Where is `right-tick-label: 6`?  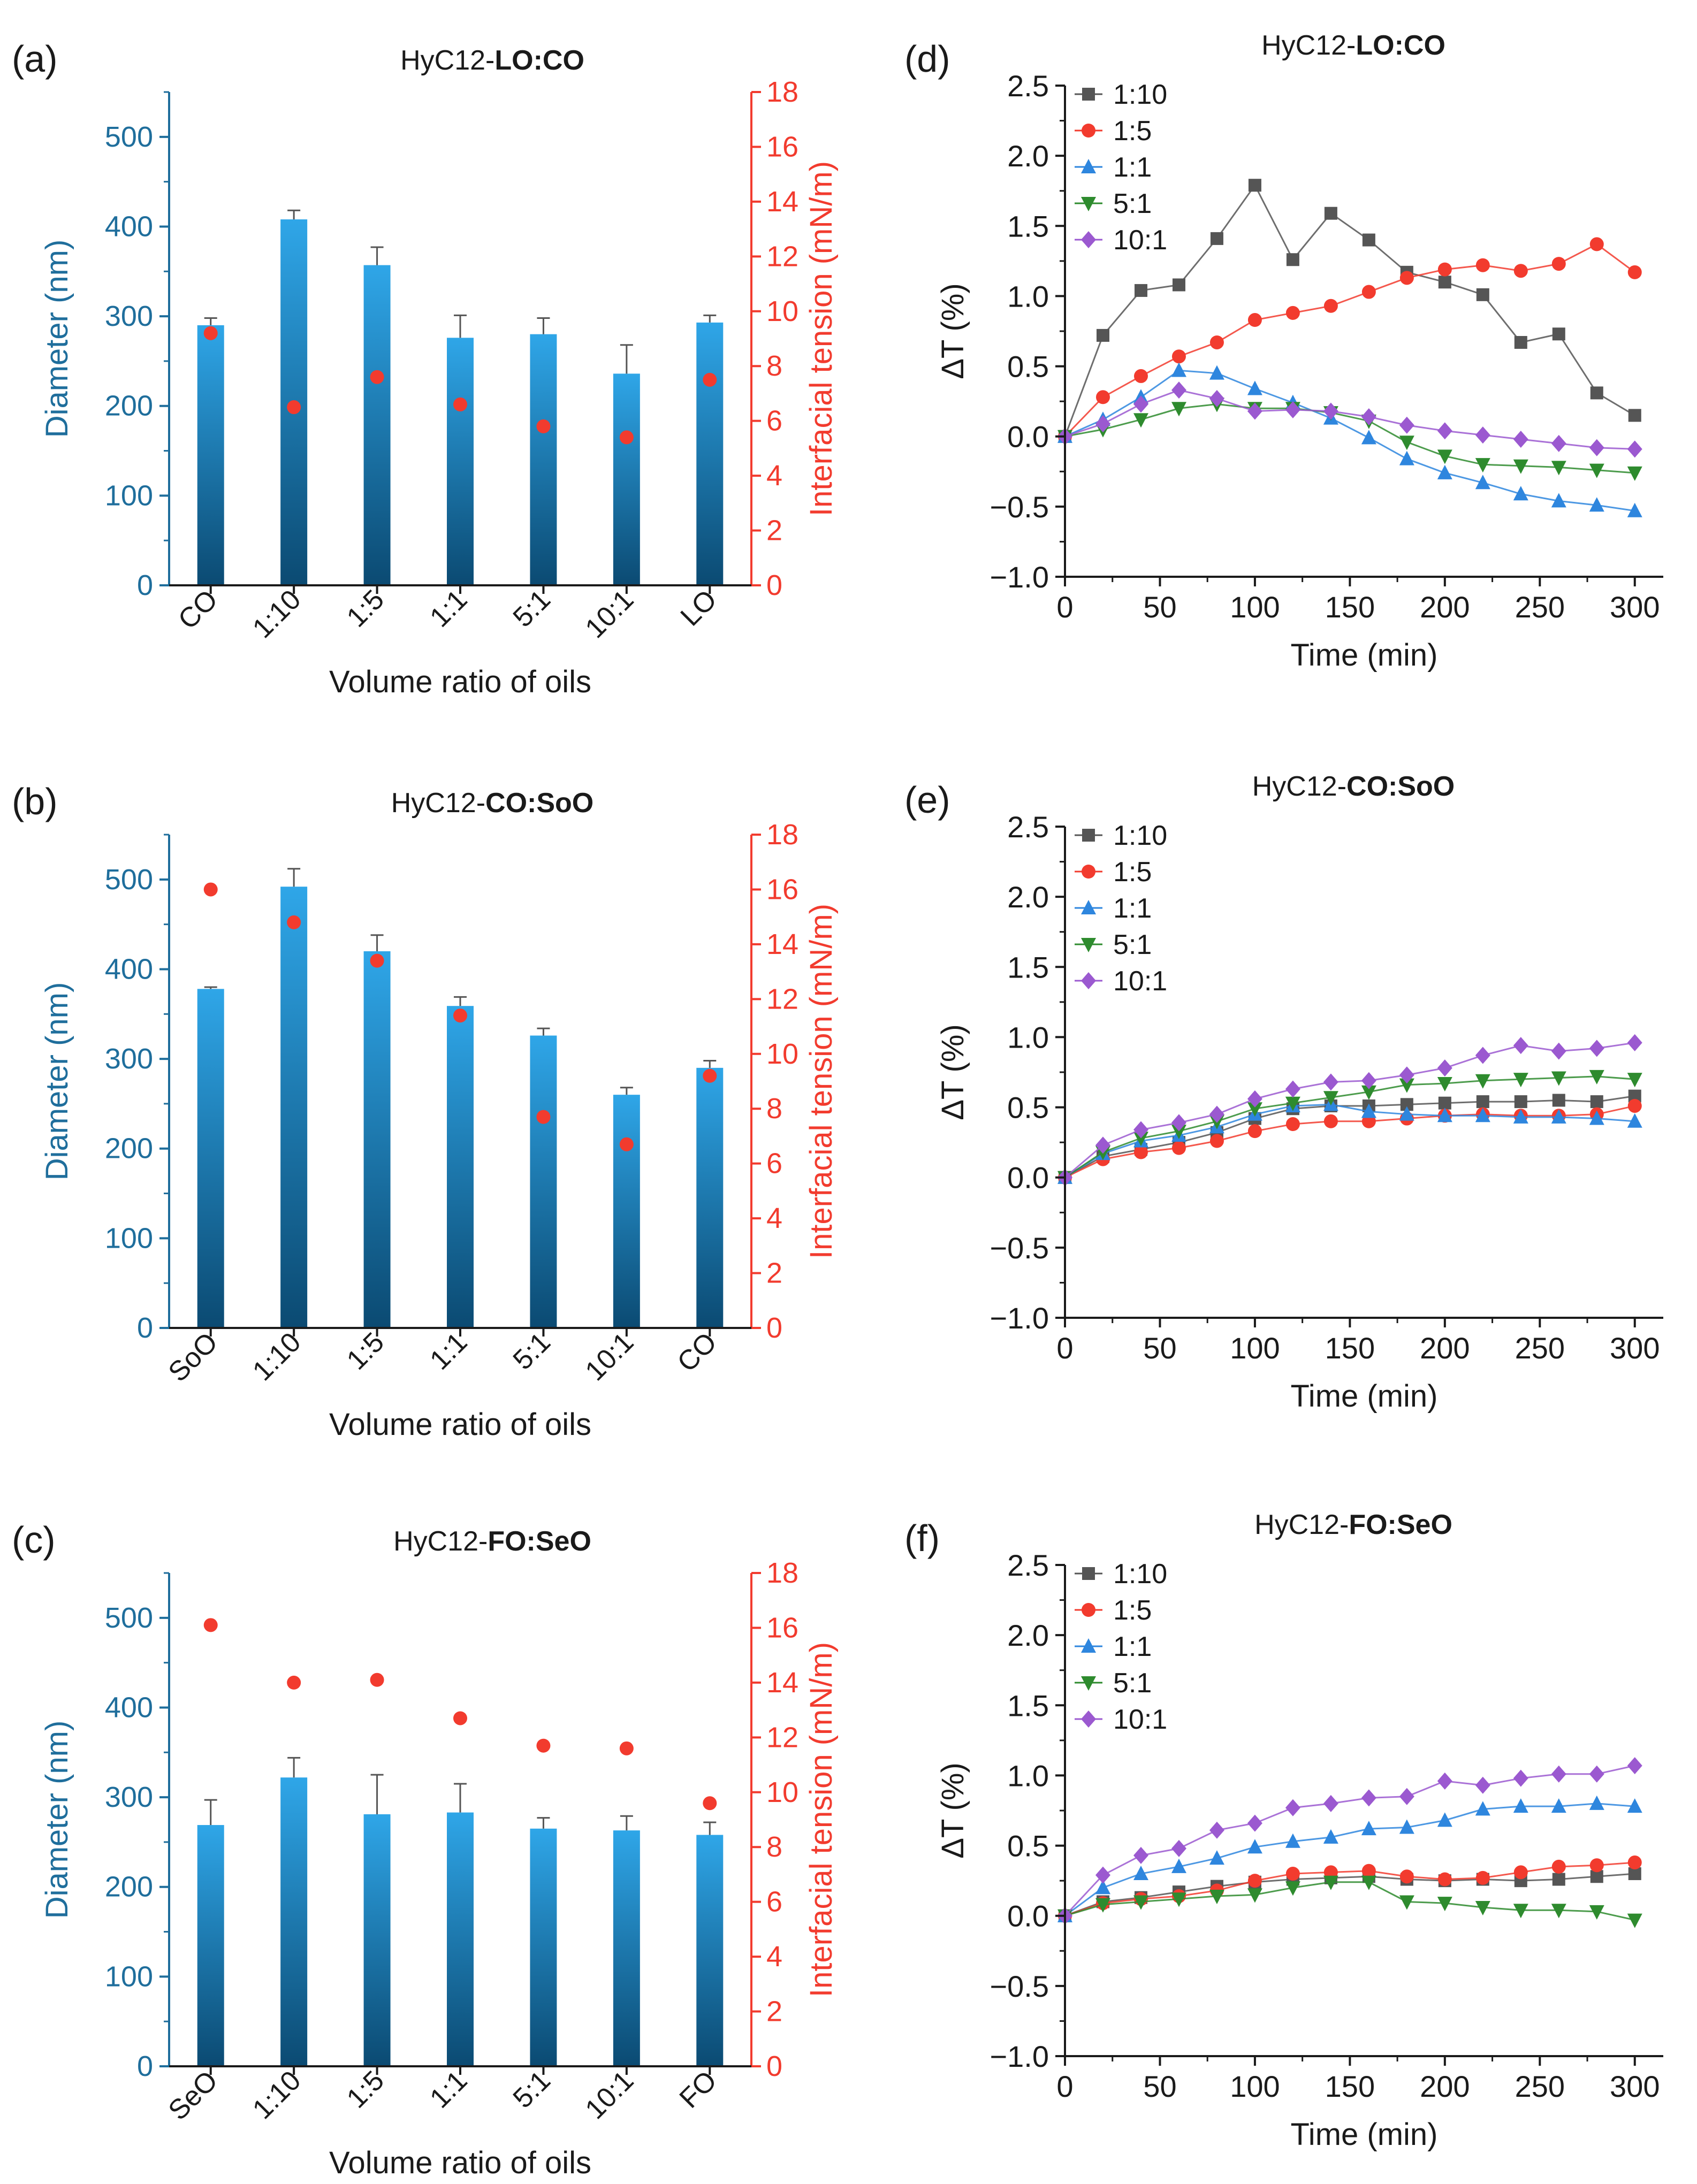
right-tick-label: 6 is located at coordinates (774, 1164).